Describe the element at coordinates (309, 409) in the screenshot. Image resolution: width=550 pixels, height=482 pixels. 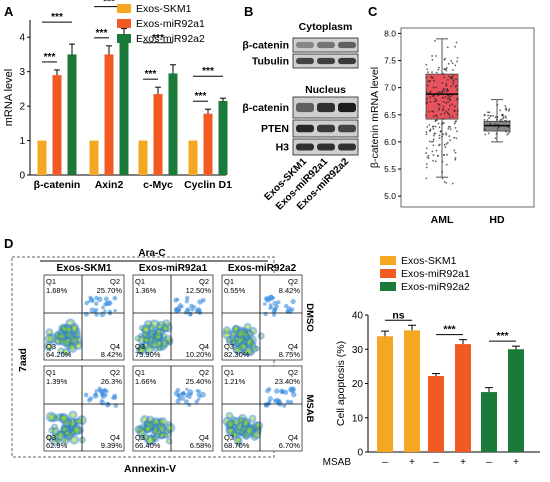
I see `flow-row-label: MSAB` at that location.